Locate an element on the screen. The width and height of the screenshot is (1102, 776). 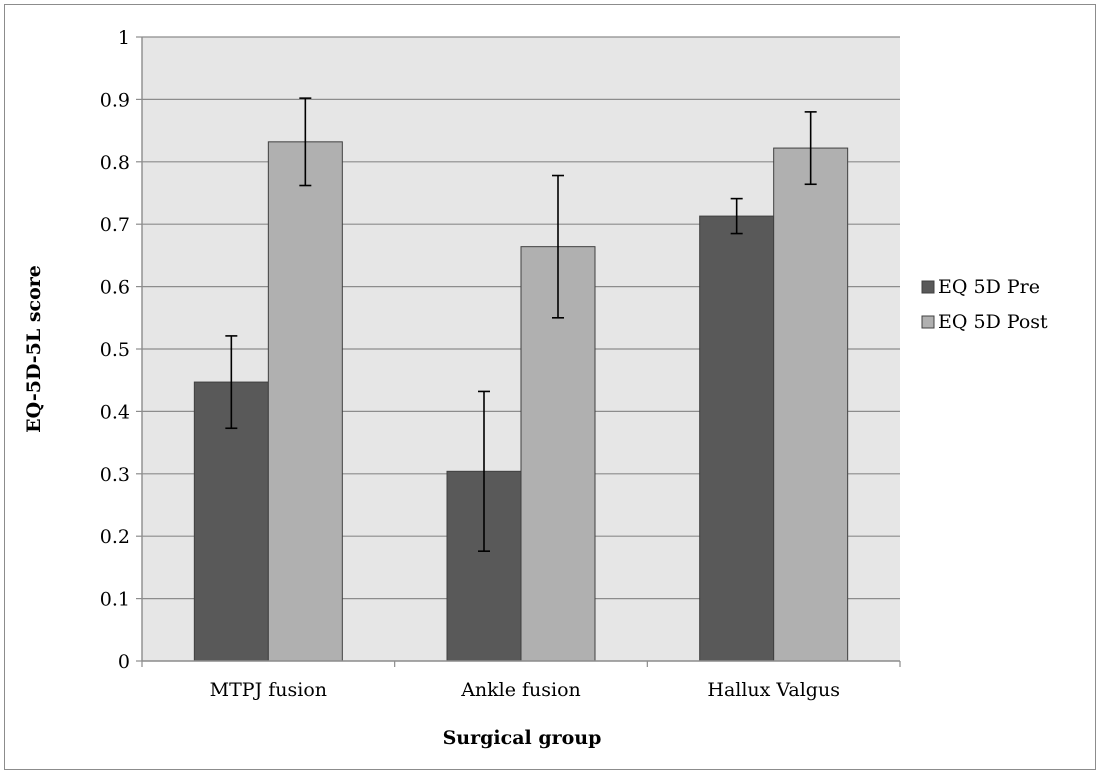
x-tick-label: Hallux Valgus is located at coordinates (773, 690).